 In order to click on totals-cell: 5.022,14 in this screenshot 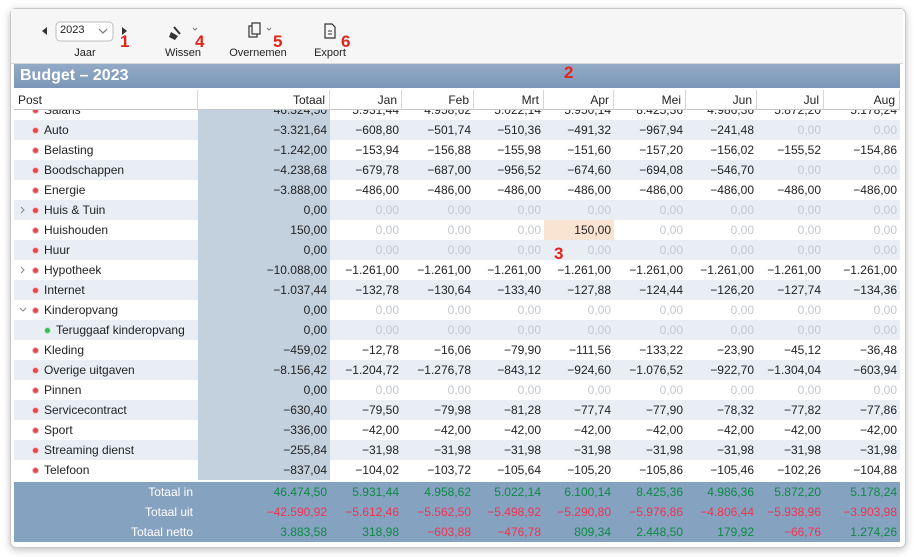, I will do `click(517, 492)`.